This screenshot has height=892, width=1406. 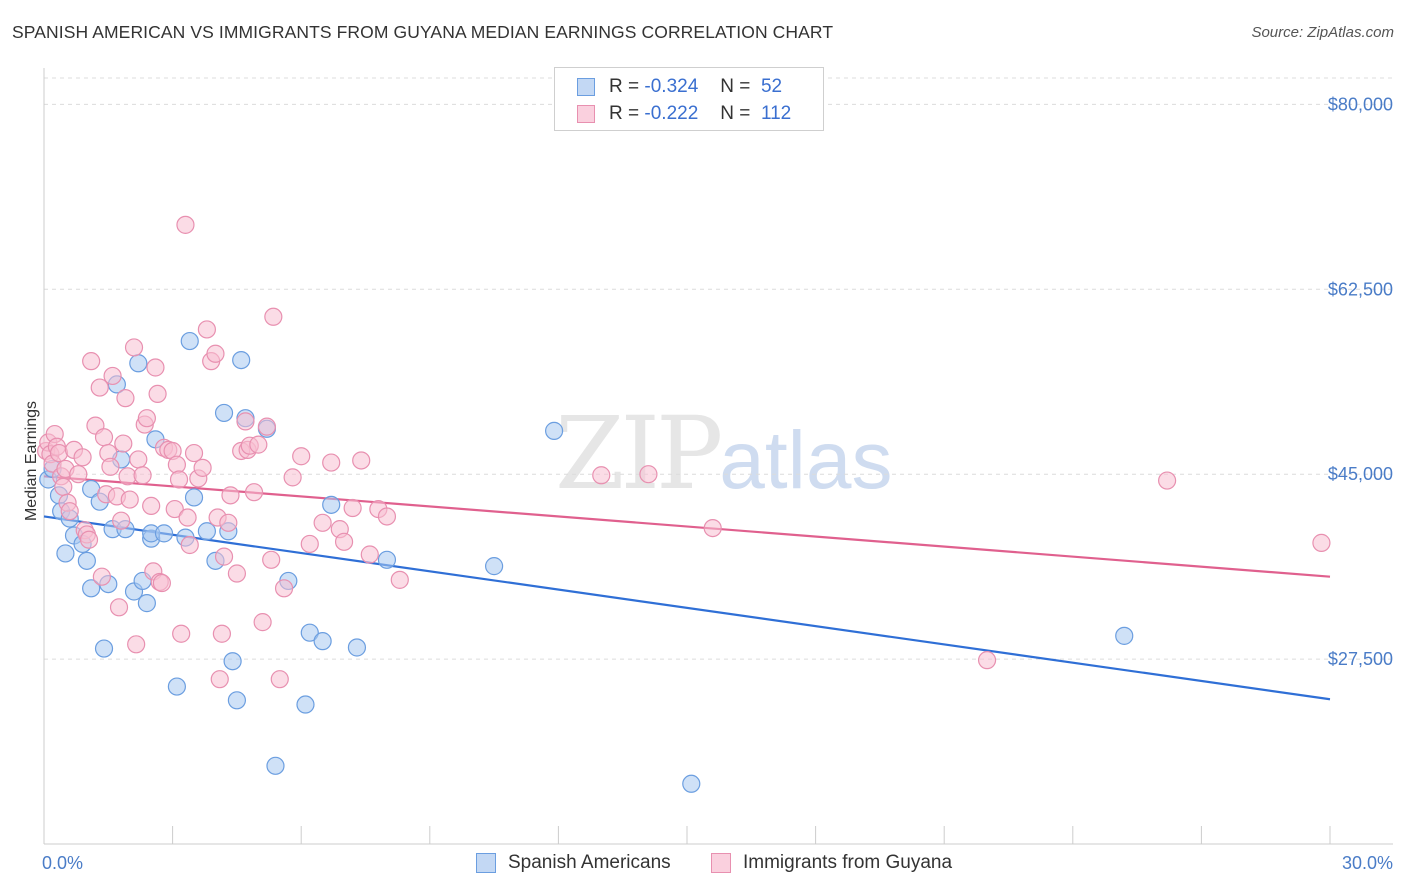 I want to click on source-label: Source: ZipAtlas.com, so click(x=1322, y=32).